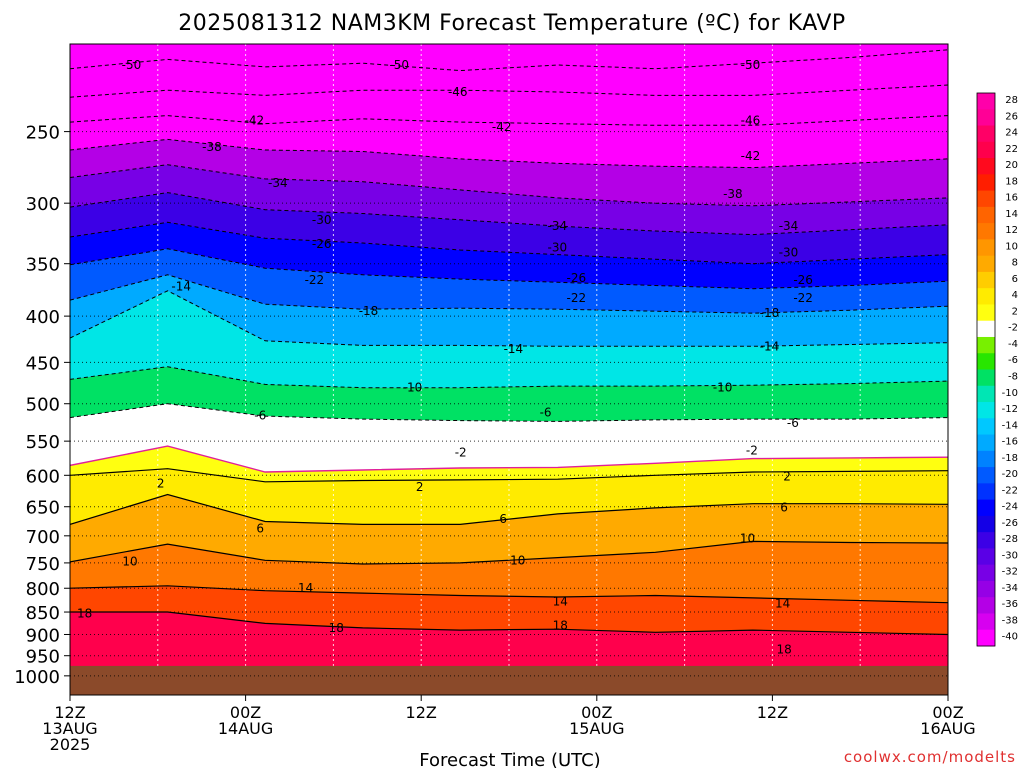 Image resolution: width=1024 pixels, height=768 pixels. Describe the element at coordinates (43, 265) in the screenshot. I see `y-tick-label: 350` at that location.